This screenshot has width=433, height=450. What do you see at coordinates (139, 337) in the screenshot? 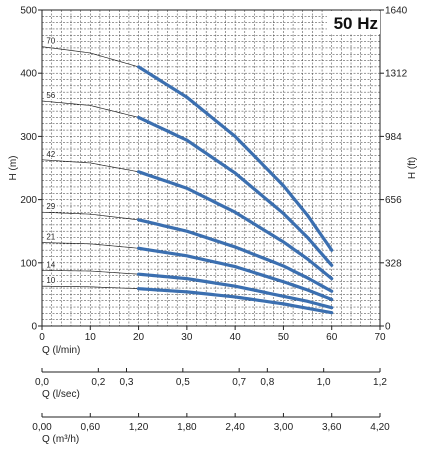
I see `x-tick-label: 20` at bounding box center [139, 337].